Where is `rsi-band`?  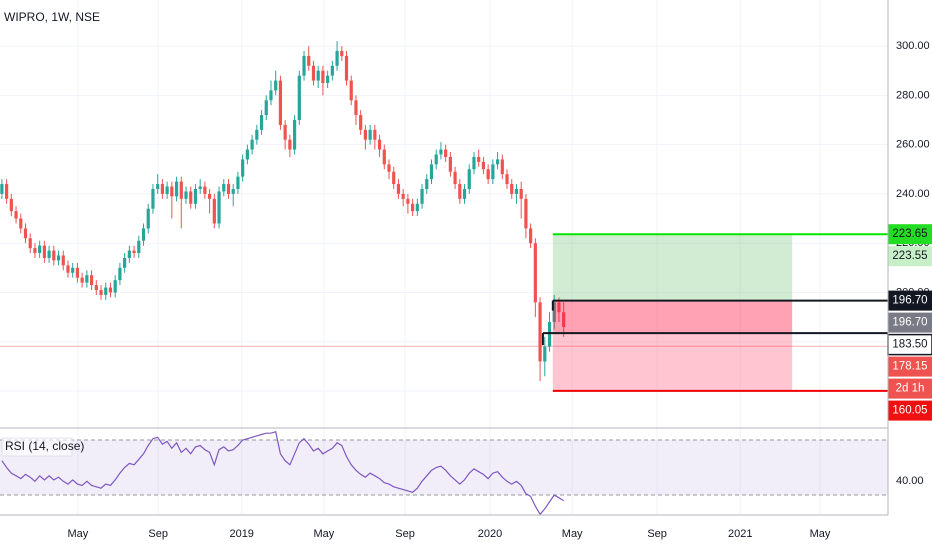
rsi-band is located at coordinates (444, 468).